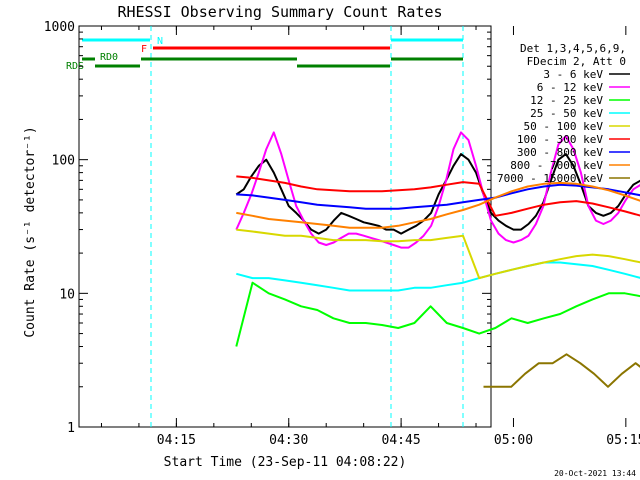 The height and width of the screenshot is (480, 640). Describe the element at coordinates (75, 66) in the screenshot. I see `rds-flag-label: RDS` at that location.